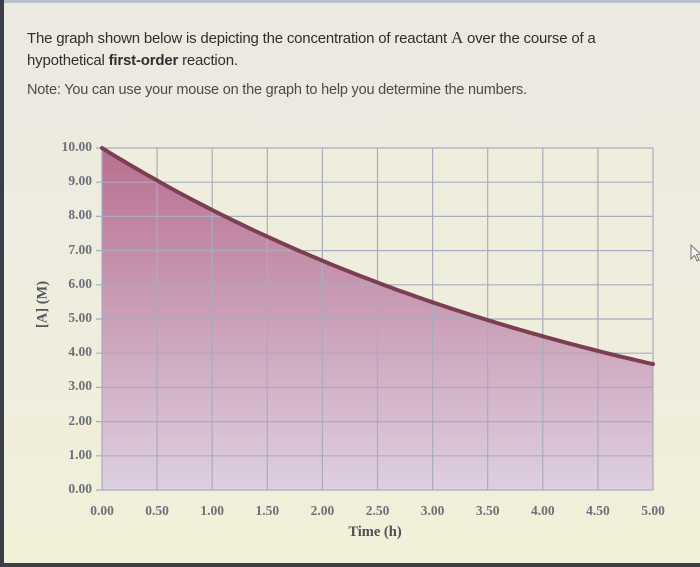 The image size is (700, 567). Describe the element at coordinates (212, 510) in the screenshot. I see `x-tick-label: 1.00` at that location.